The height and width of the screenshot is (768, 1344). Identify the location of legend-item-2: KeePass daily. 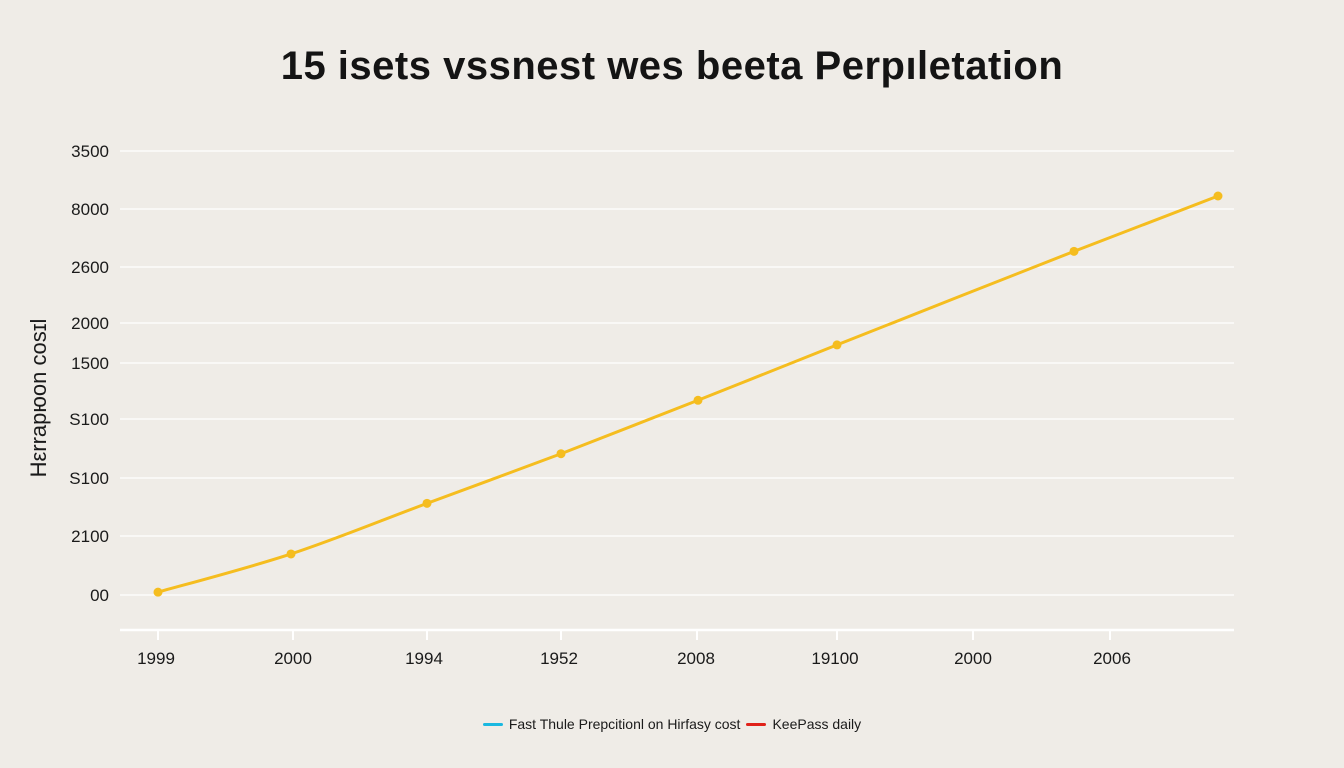
(803, 724).